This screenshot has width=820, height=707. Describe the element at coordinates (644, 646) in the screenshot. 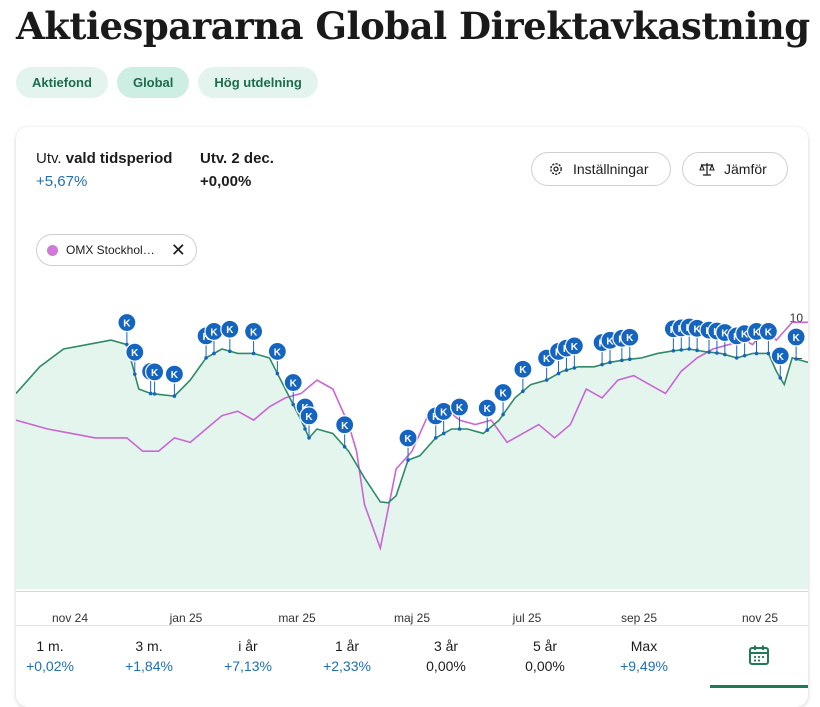

I see `period-label: Max` at that location.